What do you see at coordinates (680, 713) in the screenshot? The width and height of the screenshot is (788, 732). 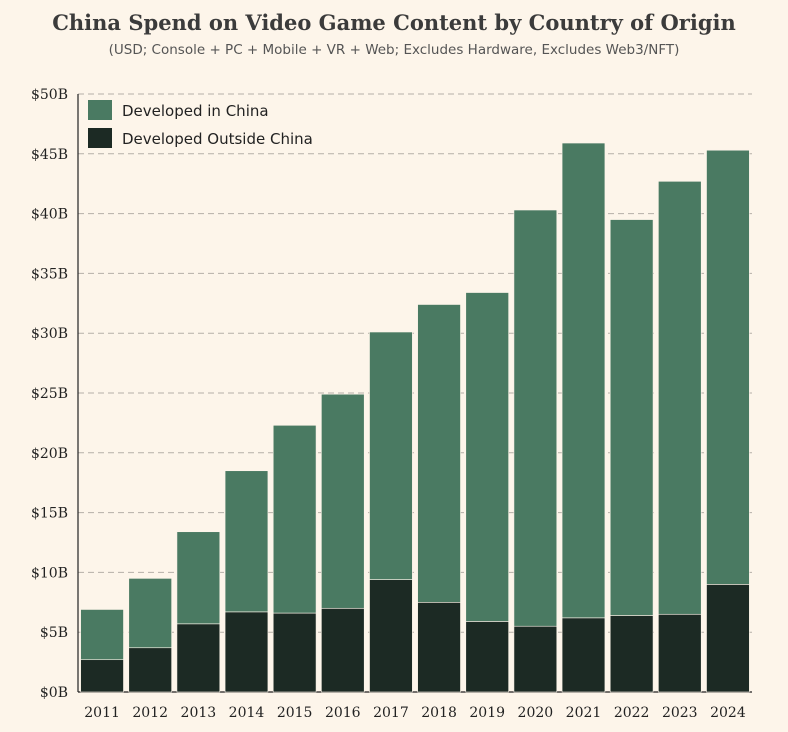 I see `x-tick-label: 2023` at bounding box center [680, 713].